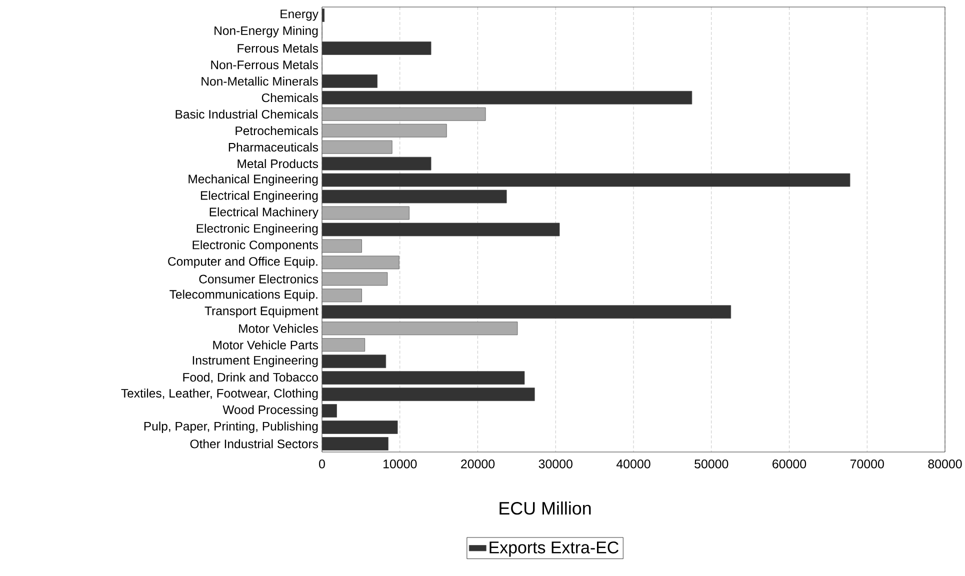  I want to click on x-tick-label: 40000, so click(633, 464).